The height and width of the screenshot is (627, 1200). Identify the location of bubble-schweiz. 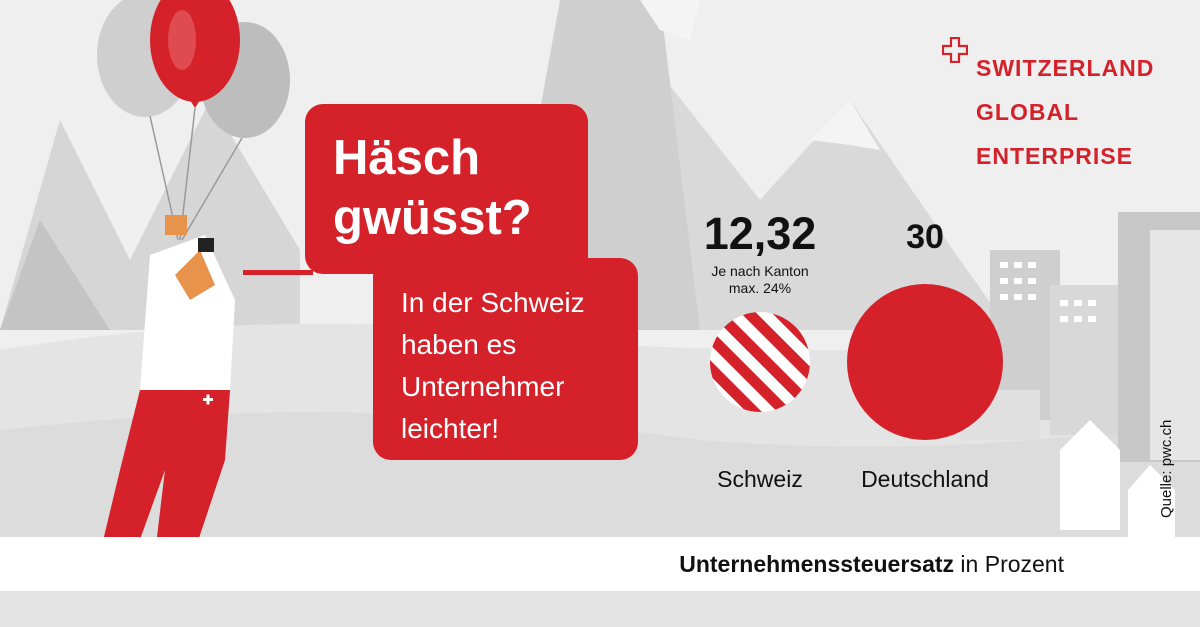
(760, 362).